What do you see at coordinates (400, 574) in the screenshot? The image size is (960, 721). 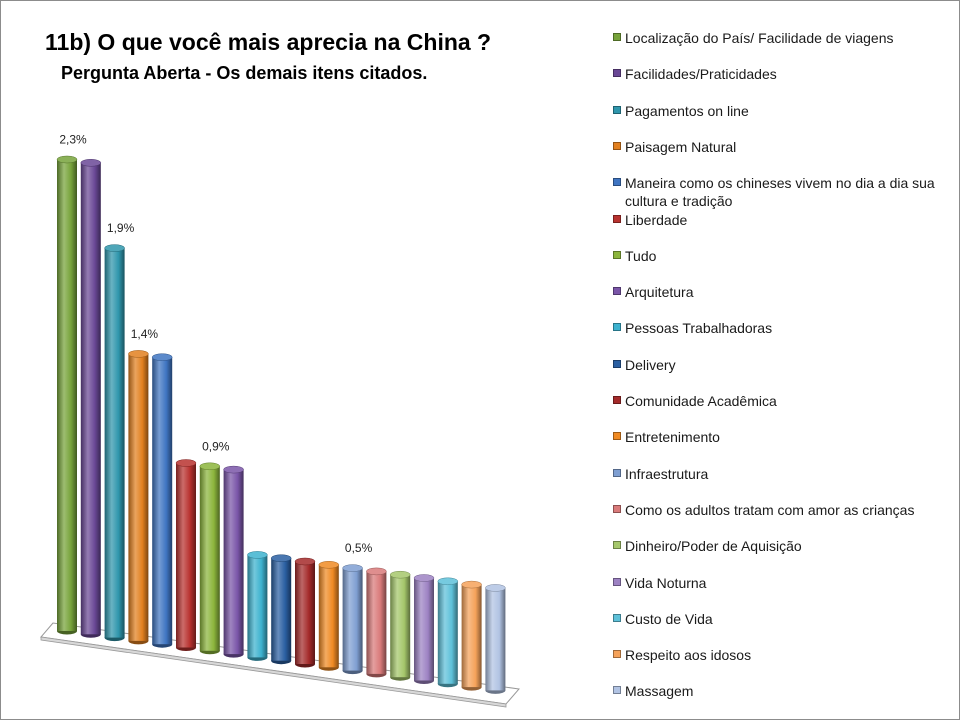 I see `bar-15-cap` at bounding box center [400, 574].